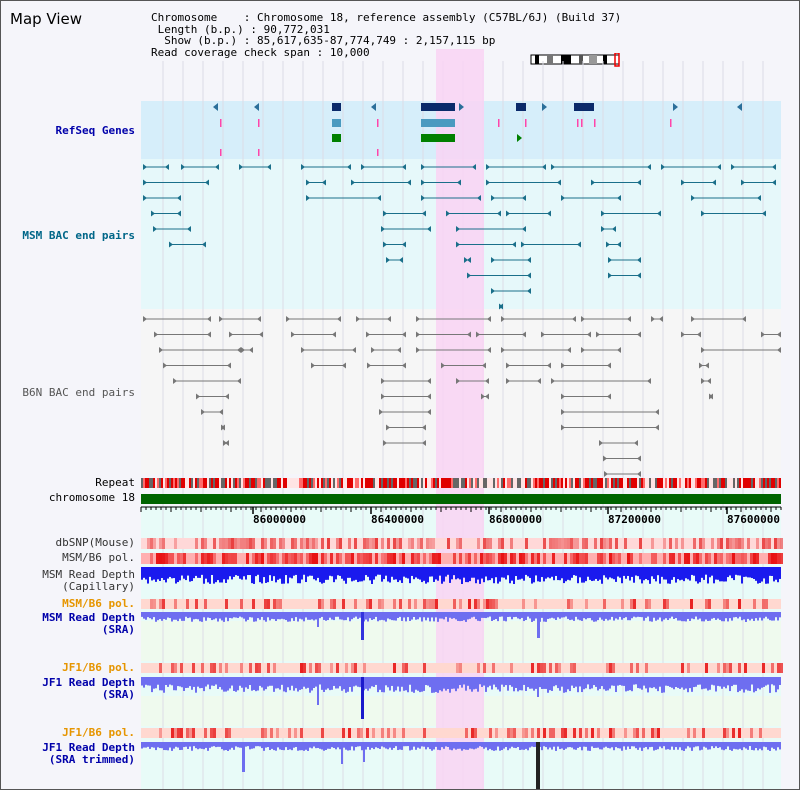 The height and width of the screenshot is (790, 800). Describe the element at coordinates (88, 688) in the screenshot. I see `jf1-depth-sra-label: JF1 Read Depth (SRA)` at that location.